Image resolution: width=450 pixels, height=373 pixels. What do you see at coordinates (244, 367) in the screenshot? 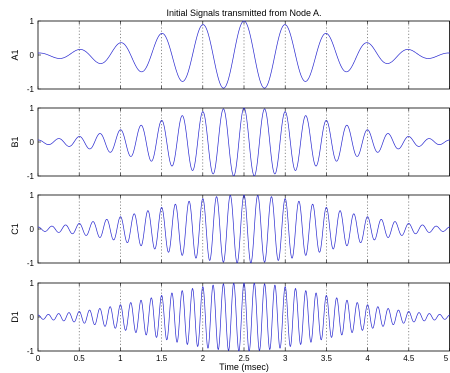
I see `x-axis-label: Time (msec)` at bounding box center [244, 367].